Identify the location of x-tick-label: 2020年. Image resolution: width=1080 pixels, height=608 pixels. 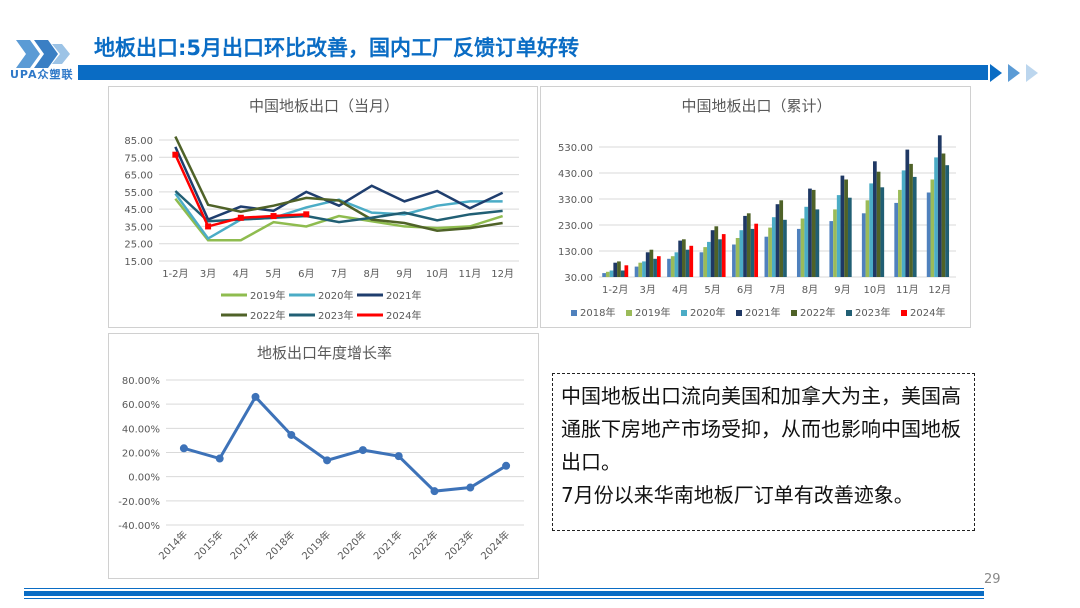
(352, 545).